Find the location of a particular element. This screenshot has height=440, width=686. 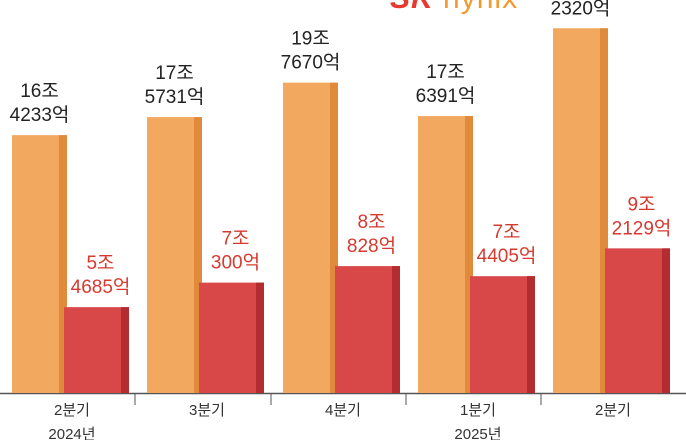

operating-profit-label-jo: 9조 is located at coordinates (641, 204).